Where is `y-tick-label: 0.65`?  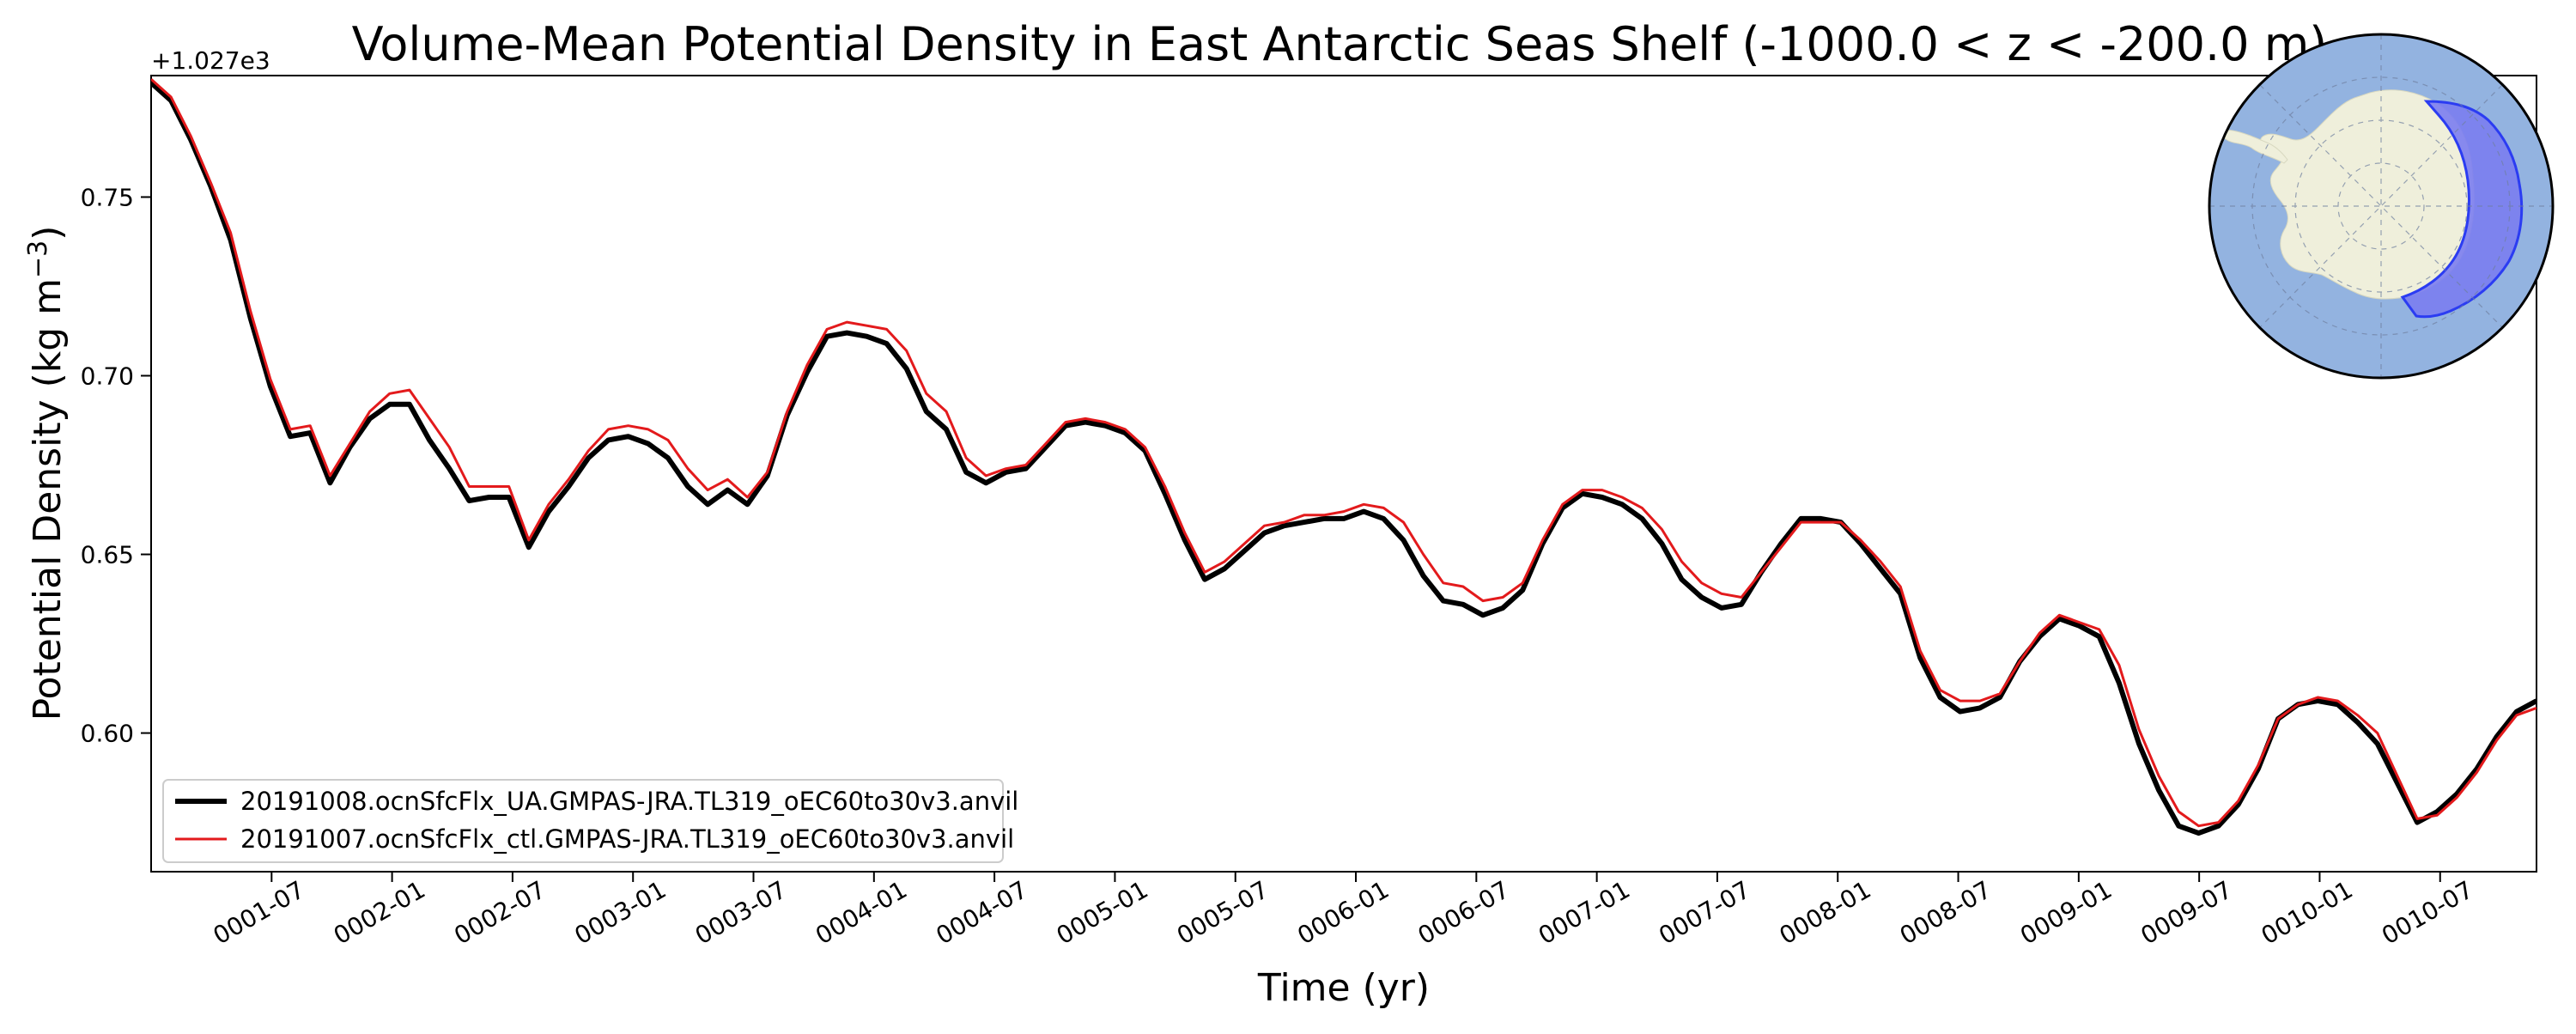
y-tick-label: 0.65 is located at coordinates (107, 555).